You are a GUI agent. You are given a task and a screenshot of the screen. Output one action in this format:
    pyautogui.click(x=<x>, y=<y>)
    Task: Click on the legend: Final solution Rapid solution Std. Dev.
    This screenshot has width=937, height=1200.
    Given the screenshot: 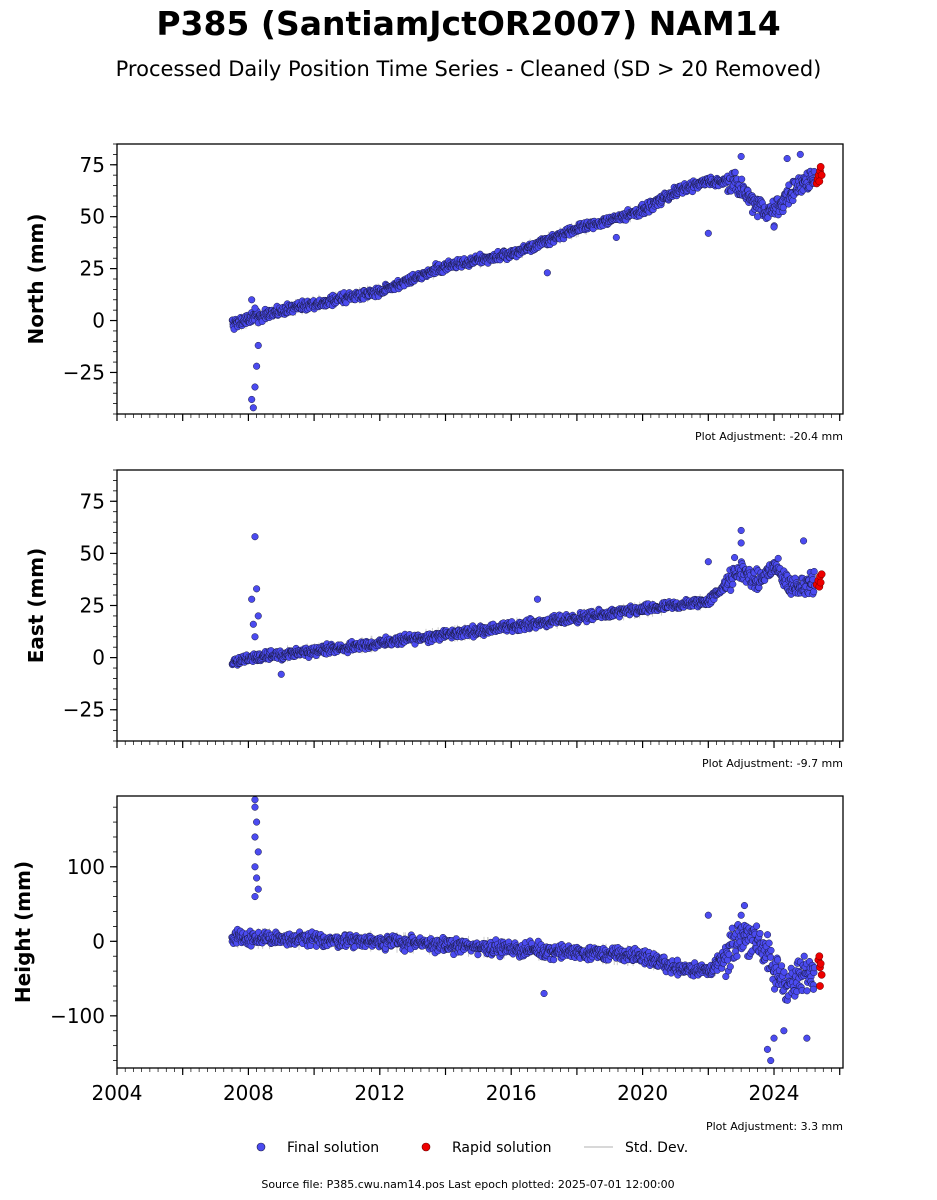 What is the action you would take?
    pyautogui.click(x=472, y=1148)
    